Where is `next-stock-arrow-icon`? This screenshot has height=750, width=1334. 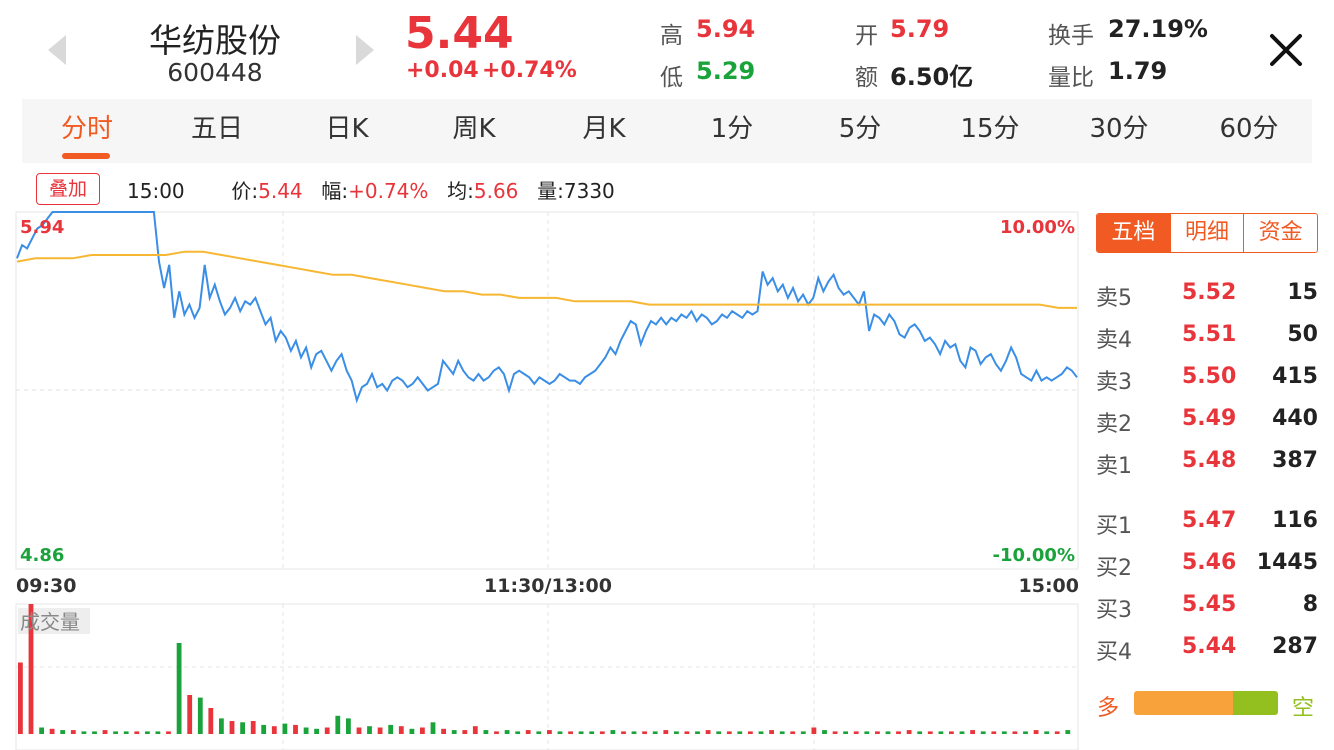 next-stock-arrow-icon is located at coordinates (365, 50).